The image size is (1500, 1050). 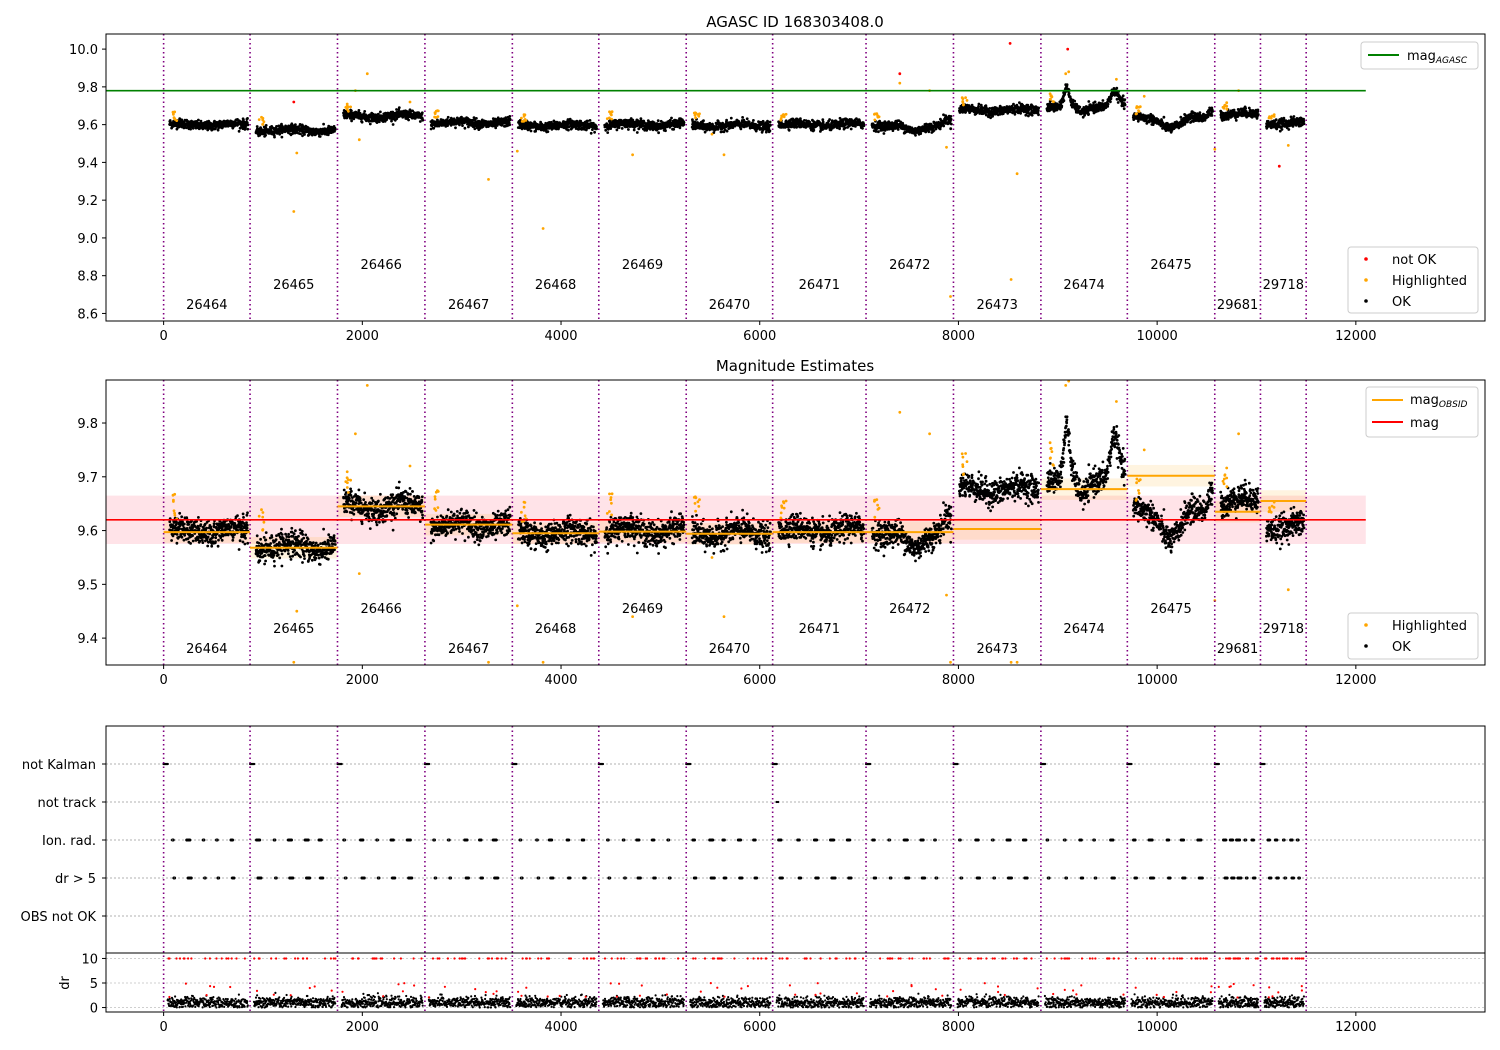 What do you see at coordinates (362, 680) in the screenshot?
I see `x-tick-label: 2000` at bounding box center [362, 680].